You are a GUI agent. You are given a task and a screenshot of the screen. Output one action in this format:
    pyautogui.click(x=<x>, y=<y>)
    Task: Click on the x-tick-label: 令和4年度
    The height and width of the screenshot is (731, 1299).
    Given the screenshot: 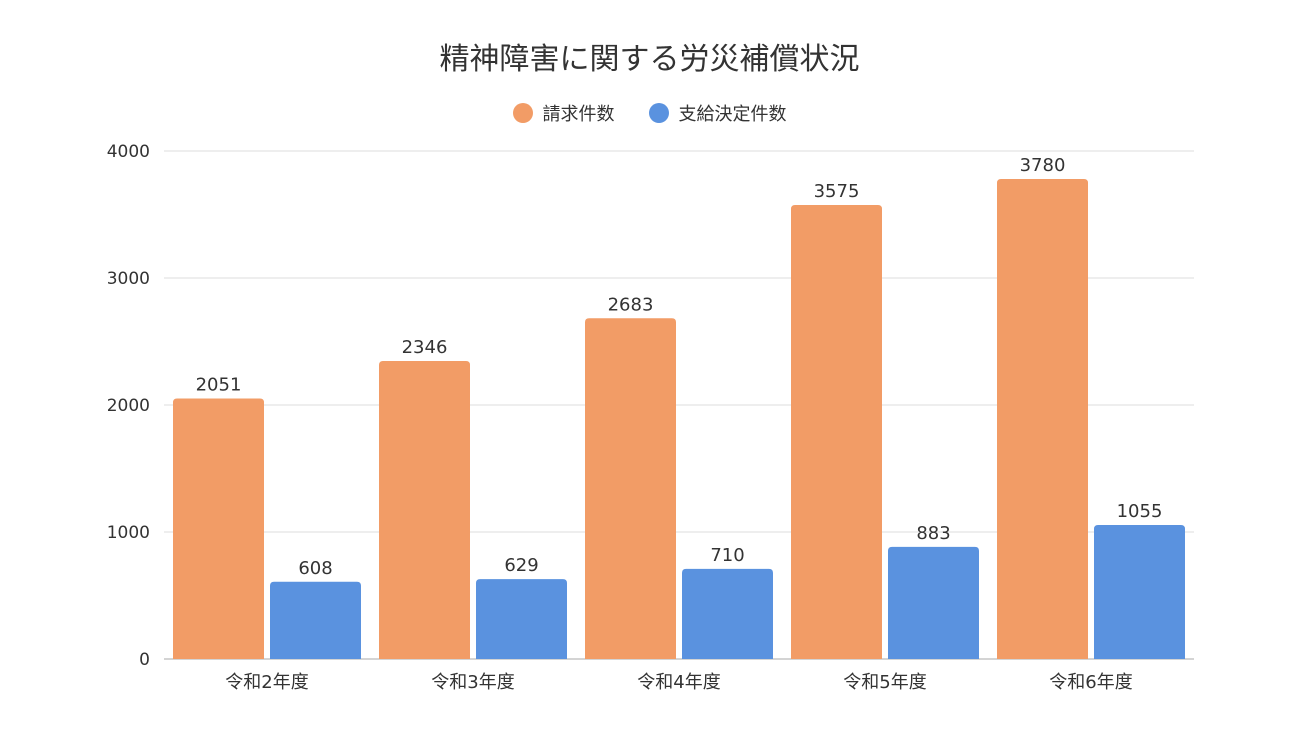 What is the action you would take?
    pyautogui.click(x=678, y=682)
    